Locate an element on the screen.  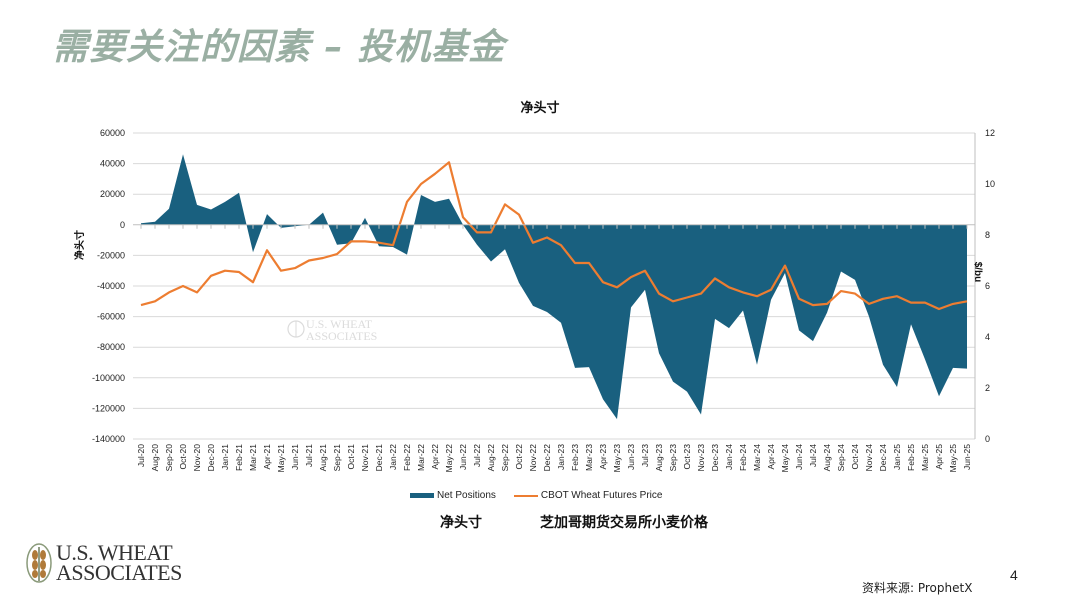
x-tick-label: Dec-20 is located at coordinates (211, 458).